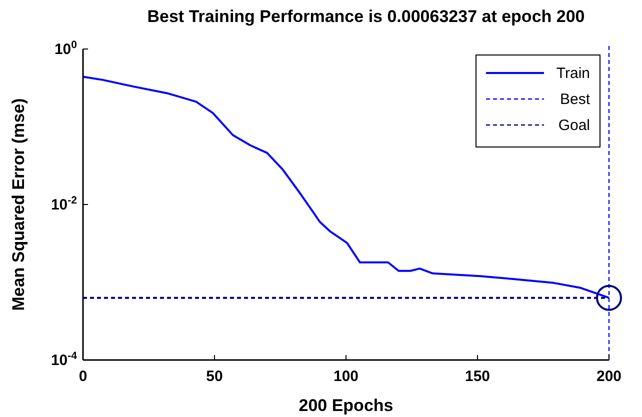 The height and width of the screenshot is (417, 642). Describe the element at coordinates (64, 359) in the screenshot. I see `y-tick-label: 10$^{-4}$` at that location.